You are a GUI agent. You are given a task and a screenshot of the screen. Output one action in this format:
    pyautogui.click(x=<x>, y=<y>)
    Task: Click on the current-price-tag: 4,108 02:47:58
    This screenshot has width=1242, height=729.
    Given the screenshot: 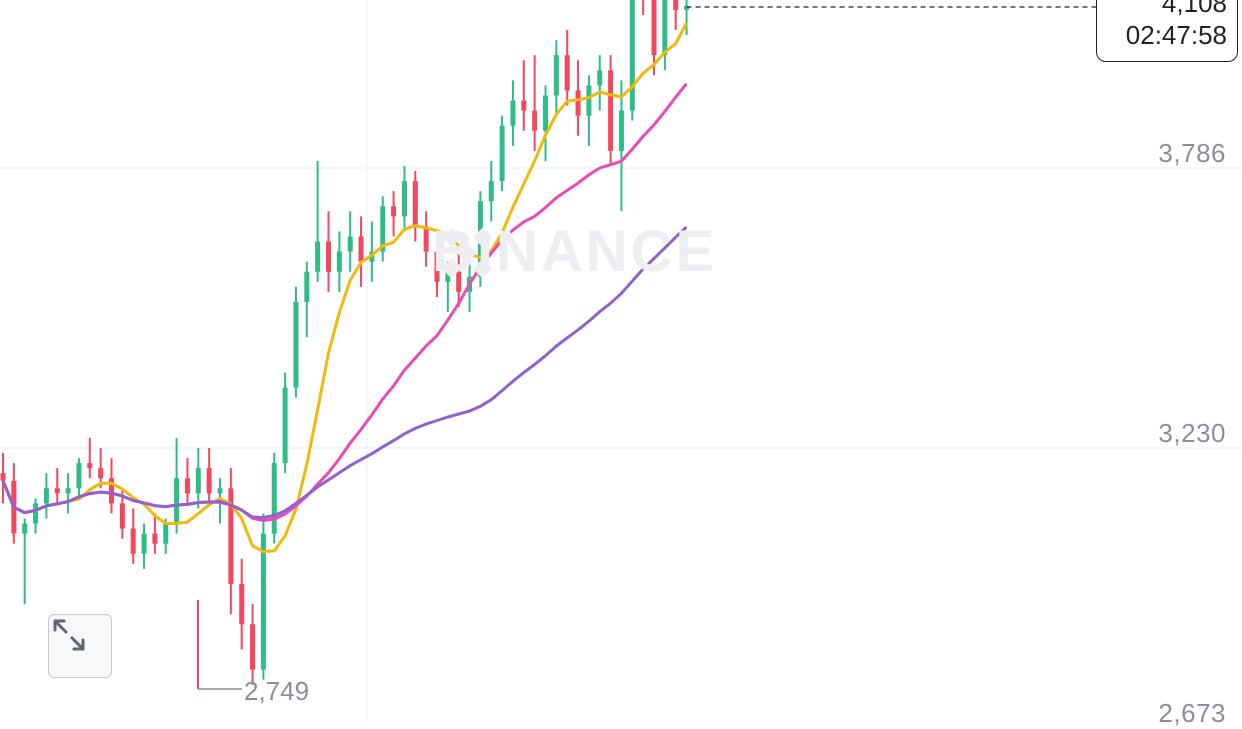 What is the action you would take?
    pyautogui.click(x=1167, y=31)
    